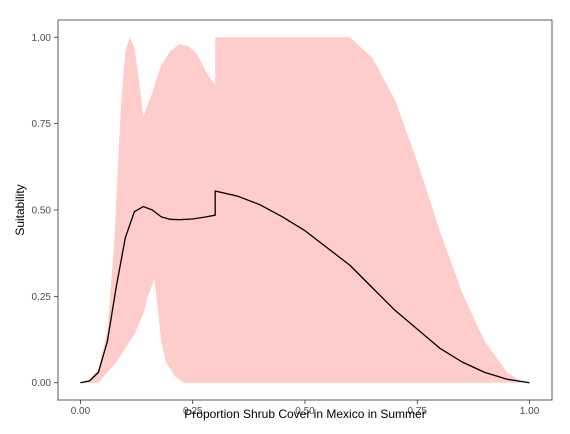 Image resolution: width=570 pixels, height=434 pixels. What do you see at coordinates (20, 209) in the screenshot?
I see `y-axis-title: Suitability` at bounding box center [20, 209].